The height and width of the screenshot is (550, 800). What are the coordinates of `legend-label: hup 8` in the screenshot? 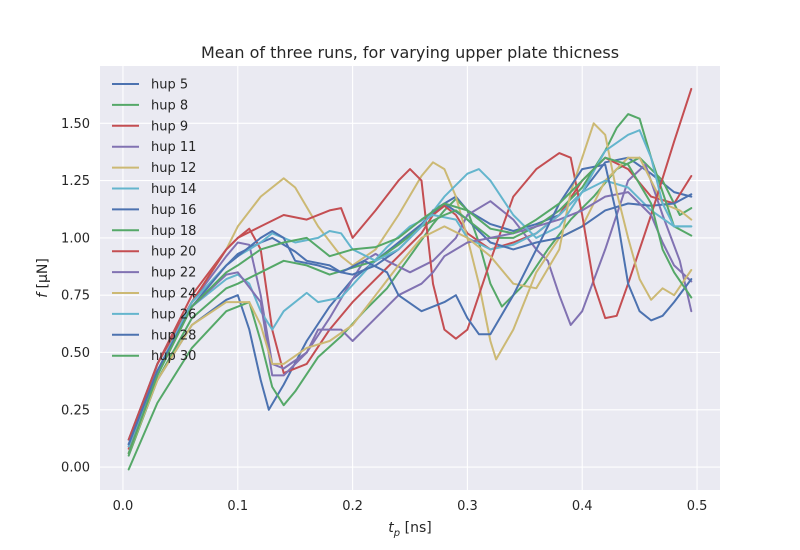 It's located at (169, 105).